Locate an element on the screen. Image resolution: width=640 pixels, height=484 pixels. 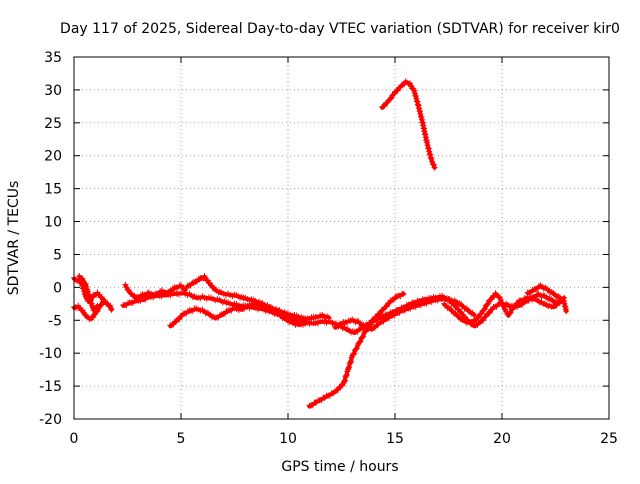
y-axis-label: SDTVAR / TECUs is located at coordinates (14, 238).